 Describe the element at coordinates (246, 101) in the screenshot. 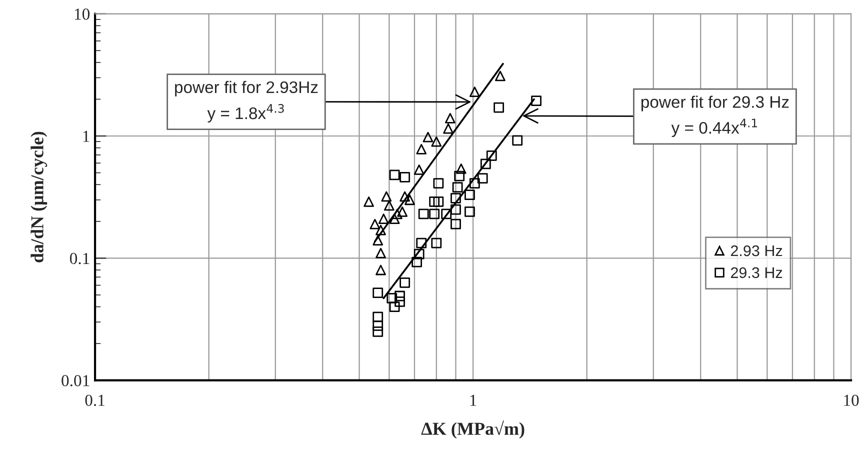

I see `annotation: power fit for 2.93Hz y = 1.8x$^{4.3}$` at that location.